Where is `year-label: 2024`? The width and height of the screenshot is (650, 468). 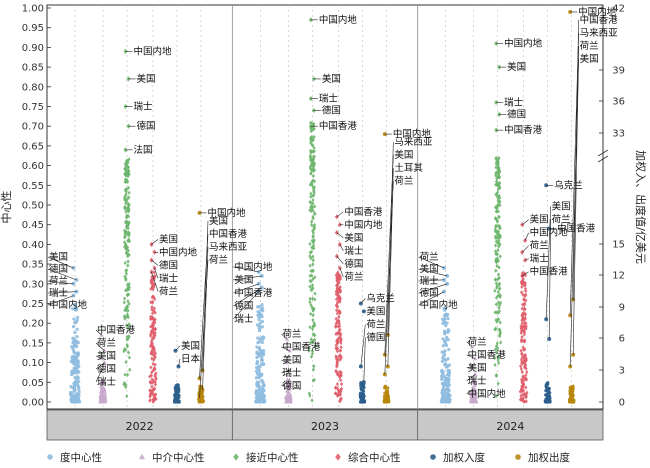
year-label: 2024 is located at coordinates (510, 426).